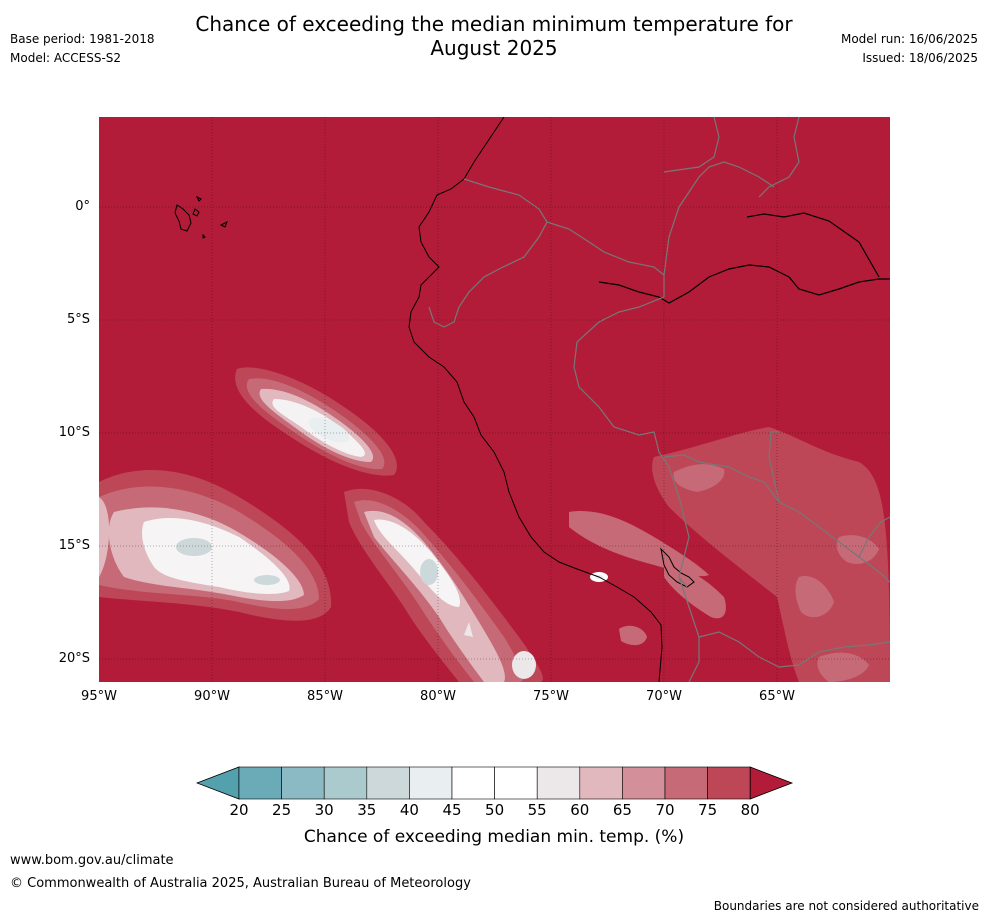 The image size is (988, 919). I want to click on river, so click(744, 284).